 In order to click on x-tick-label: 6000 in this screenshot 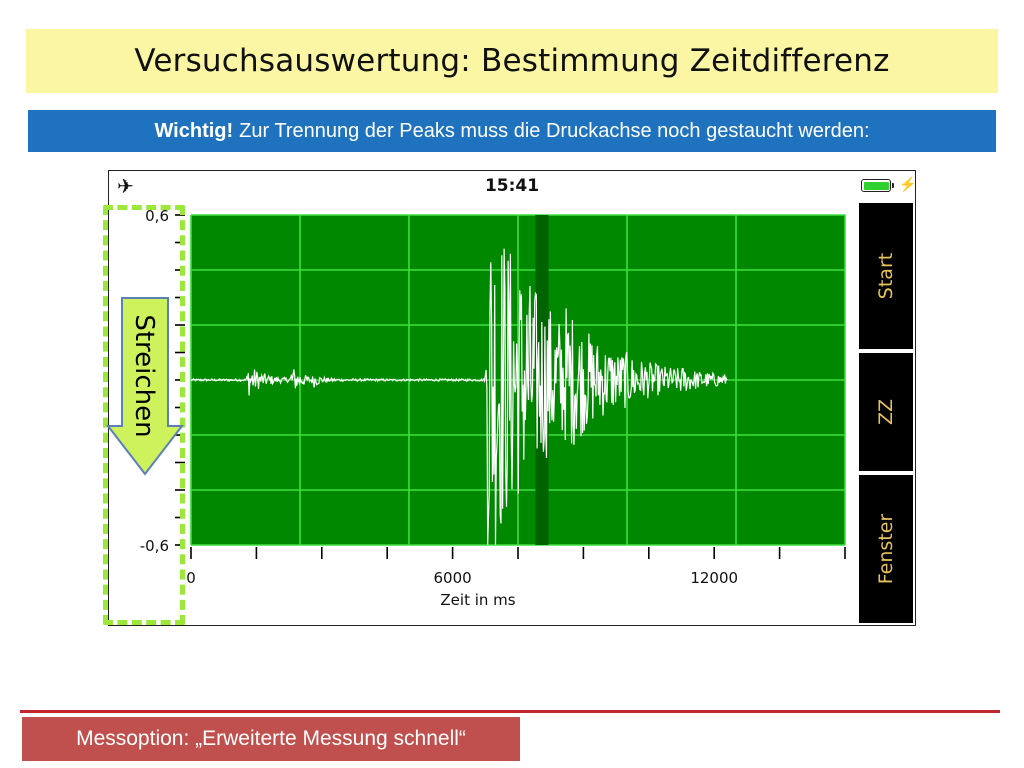, I will do `click(453, 578)`.